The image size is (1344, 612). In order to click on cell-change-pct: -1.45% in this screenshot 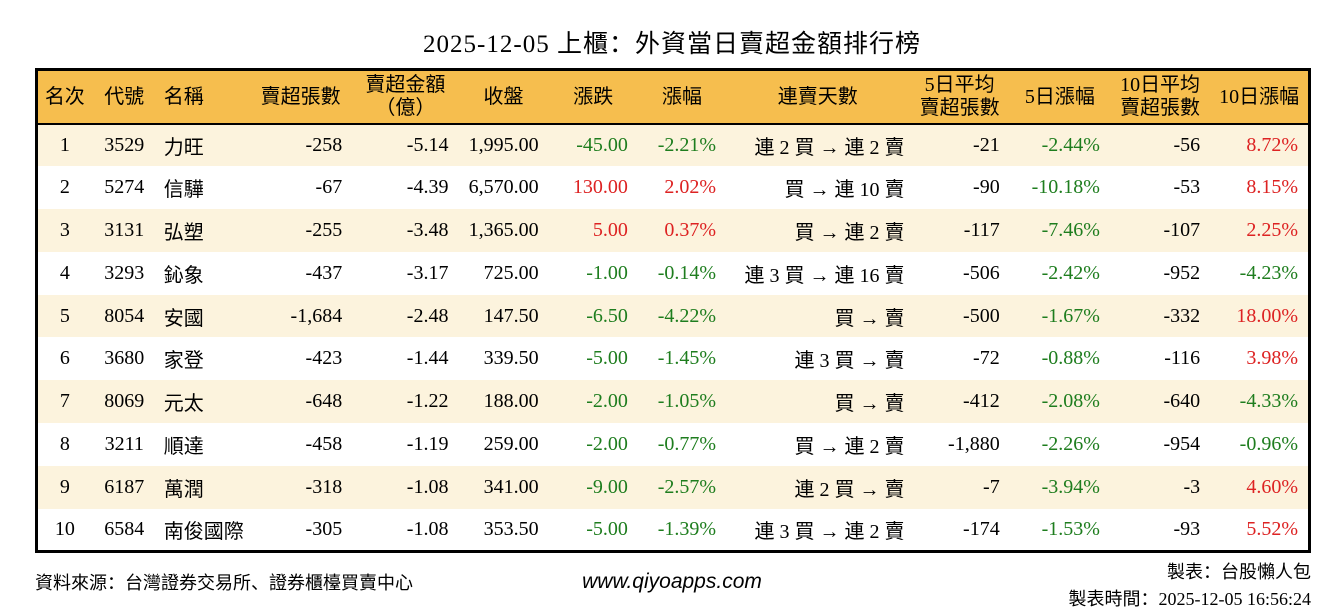, I will do `click(687, 358)`.